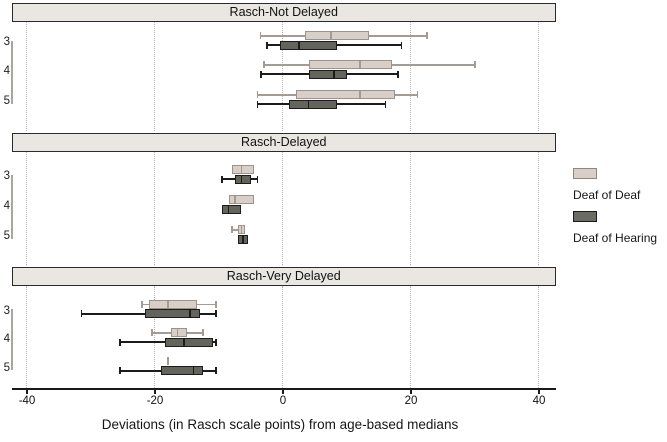 The width and height of the screenshot is (667, 442). What do you see at coordinates (607, 195) in the screenshot?
I see `legend-label-deaf-of-deaf: Deaf of Deaf` at bounding box center [607, 195].